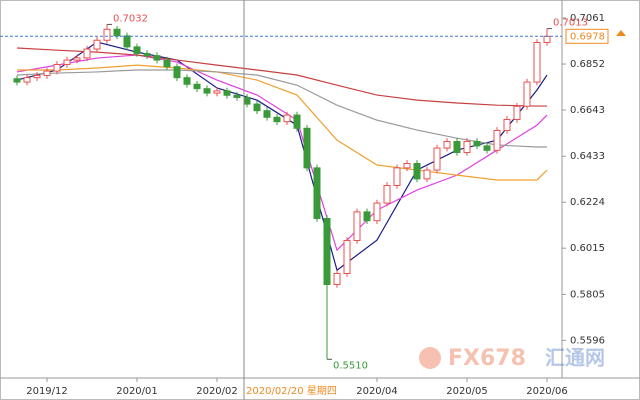 This screenshot has width=640, height=400. What do you see at coordinates (430, 358) in the screenshot?
I see `logo-icon` at bounding box center [430, 358].